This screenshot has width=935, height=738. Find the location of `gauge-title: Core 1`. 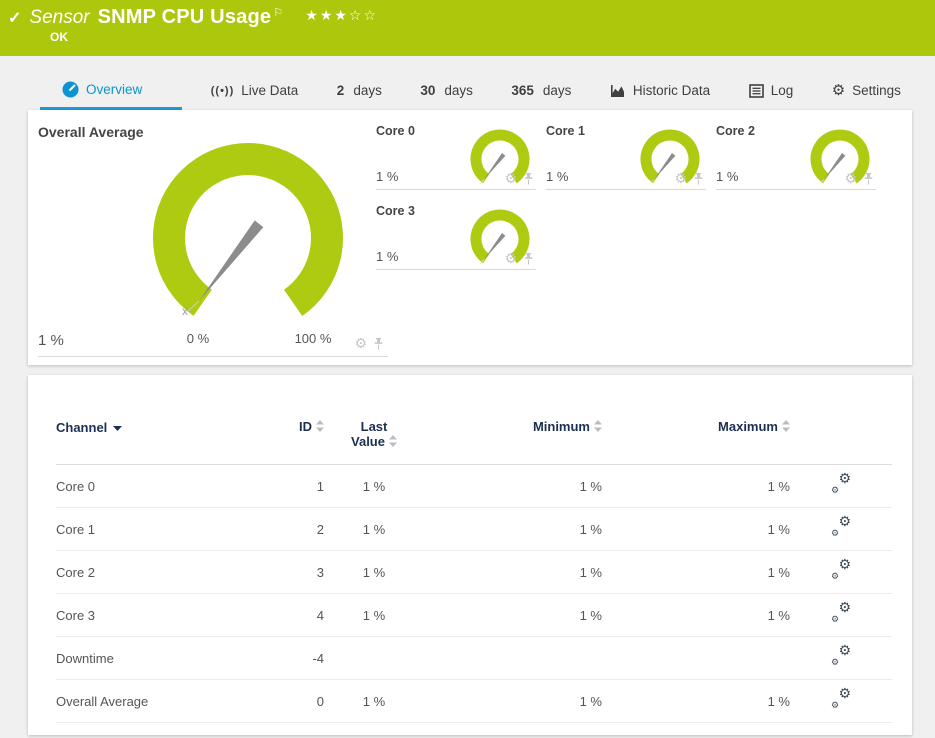

gauge-title: Core 1 is located at coordinates (565, 131).